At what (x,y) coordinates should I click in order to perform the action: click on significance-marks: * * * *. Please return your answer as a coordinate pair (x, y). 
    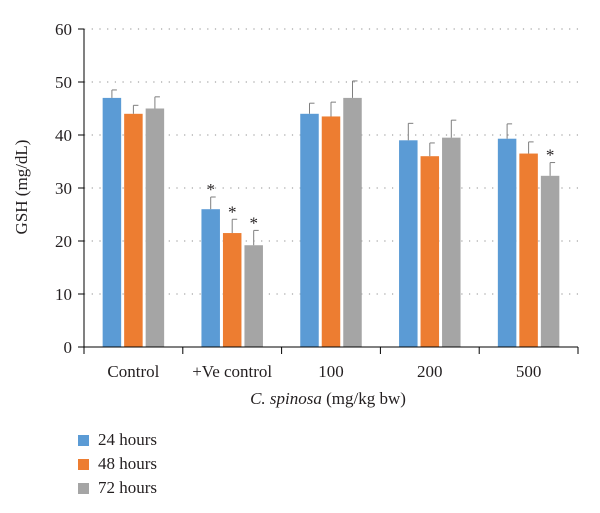
    Looking at the image, I should click on (380, 189).